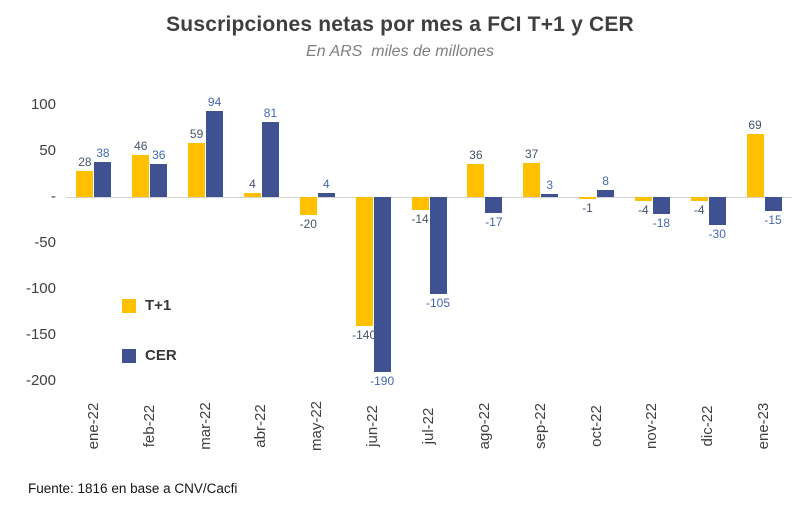  Describe the element at coordinates (141, 145) in the screenshot. I see `data-label-t1-feb-22: 46` at that location.